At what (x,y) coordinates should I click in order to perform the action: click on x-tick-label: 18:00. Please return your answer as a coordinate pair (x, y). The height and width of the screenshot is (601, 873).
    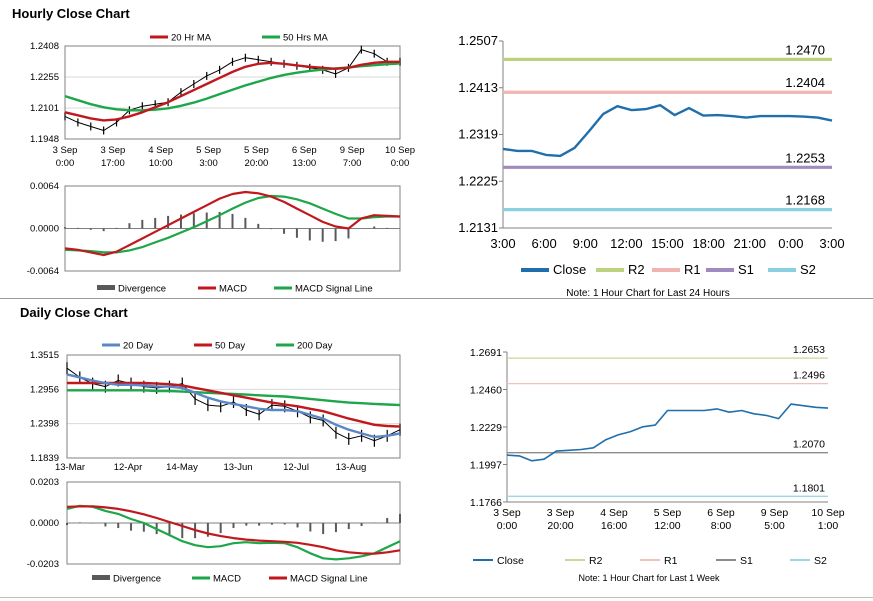
    Looking at the image, I should click on (708, 243).